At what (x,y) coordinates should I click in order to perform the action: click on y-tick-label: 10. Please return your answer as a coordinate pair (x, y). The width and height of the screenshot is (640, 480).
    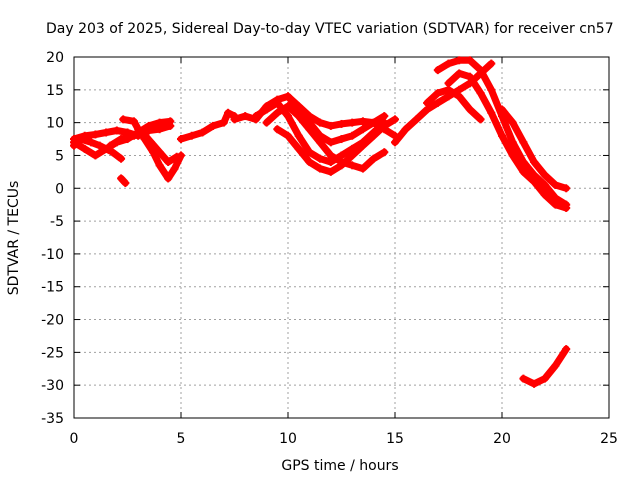
    Looking at the image, I should click on (55, 124).